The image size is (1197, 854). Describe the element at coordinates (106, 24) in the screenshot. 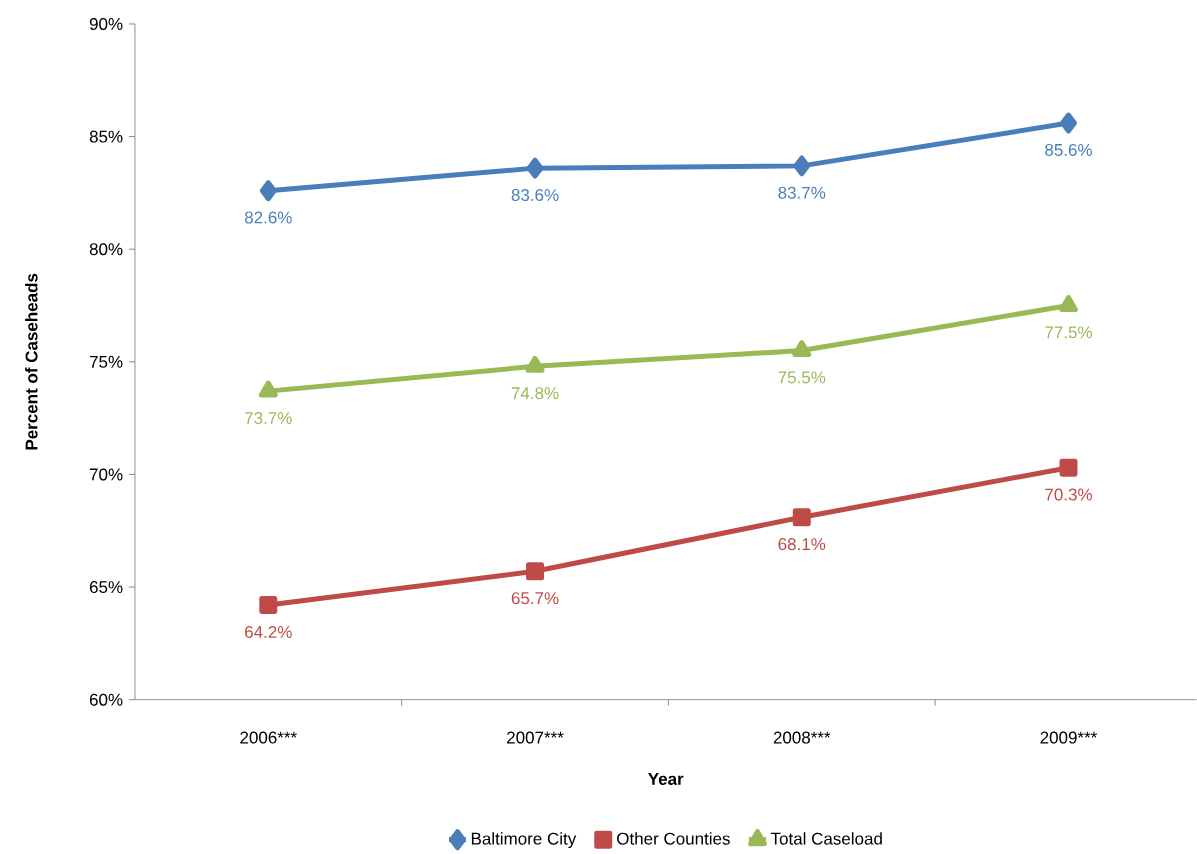

I see `y-tick-label: 90%` at that location.